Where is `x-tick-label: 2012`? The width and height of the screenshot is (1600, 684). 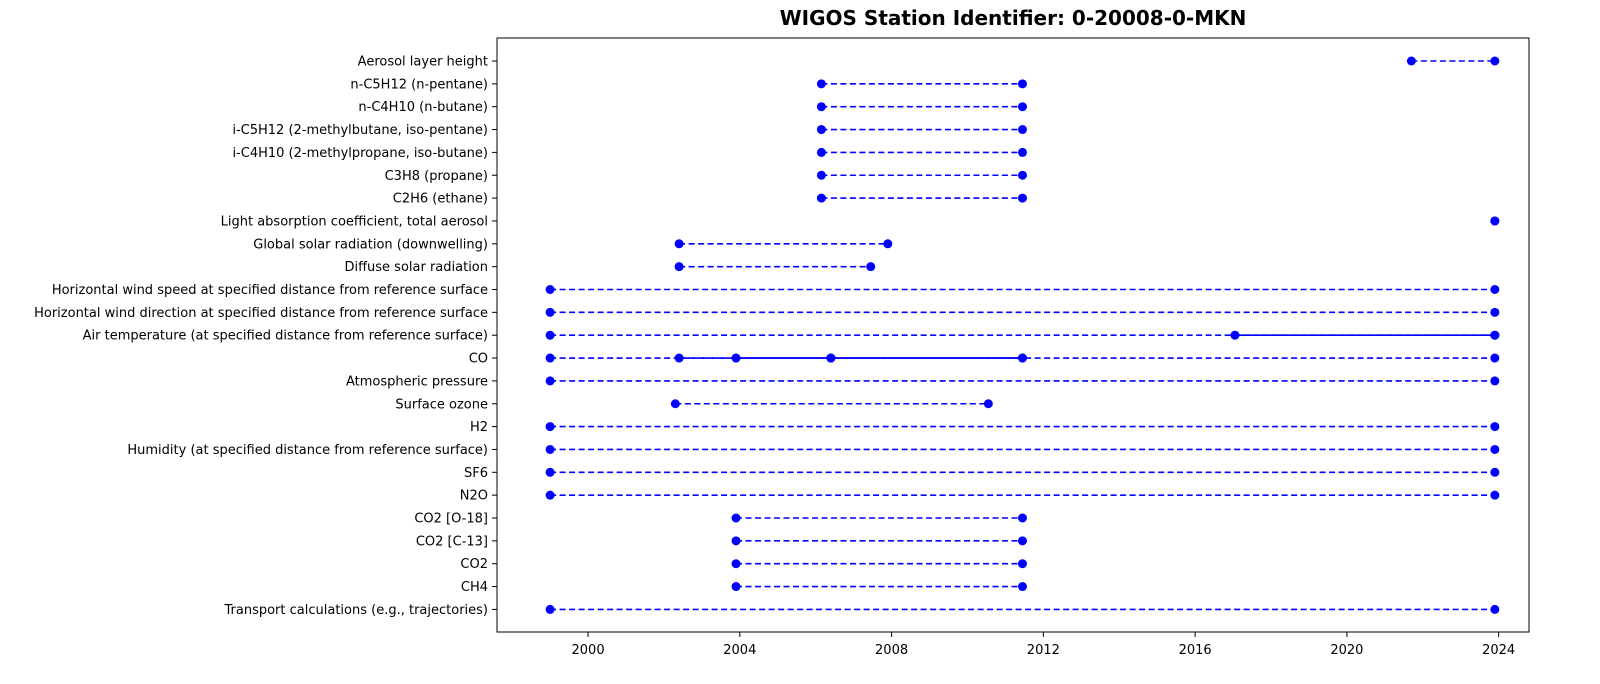 x-tick-label: 2012 is located at coordinates (1043, 650).